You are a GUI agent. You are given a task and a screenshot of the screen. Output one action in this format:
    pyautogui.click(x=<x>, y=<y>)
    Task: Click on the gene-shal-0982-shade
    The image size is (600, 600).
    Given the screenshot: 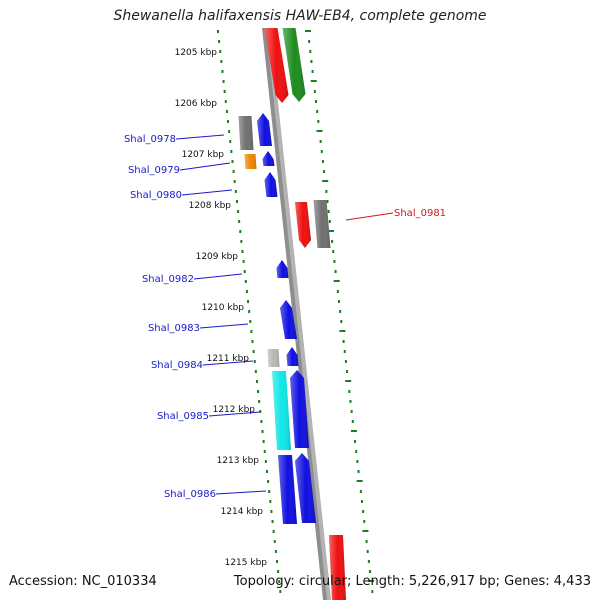 What is the action you would take?
    pyautogui.click(x=282, y=269)
    